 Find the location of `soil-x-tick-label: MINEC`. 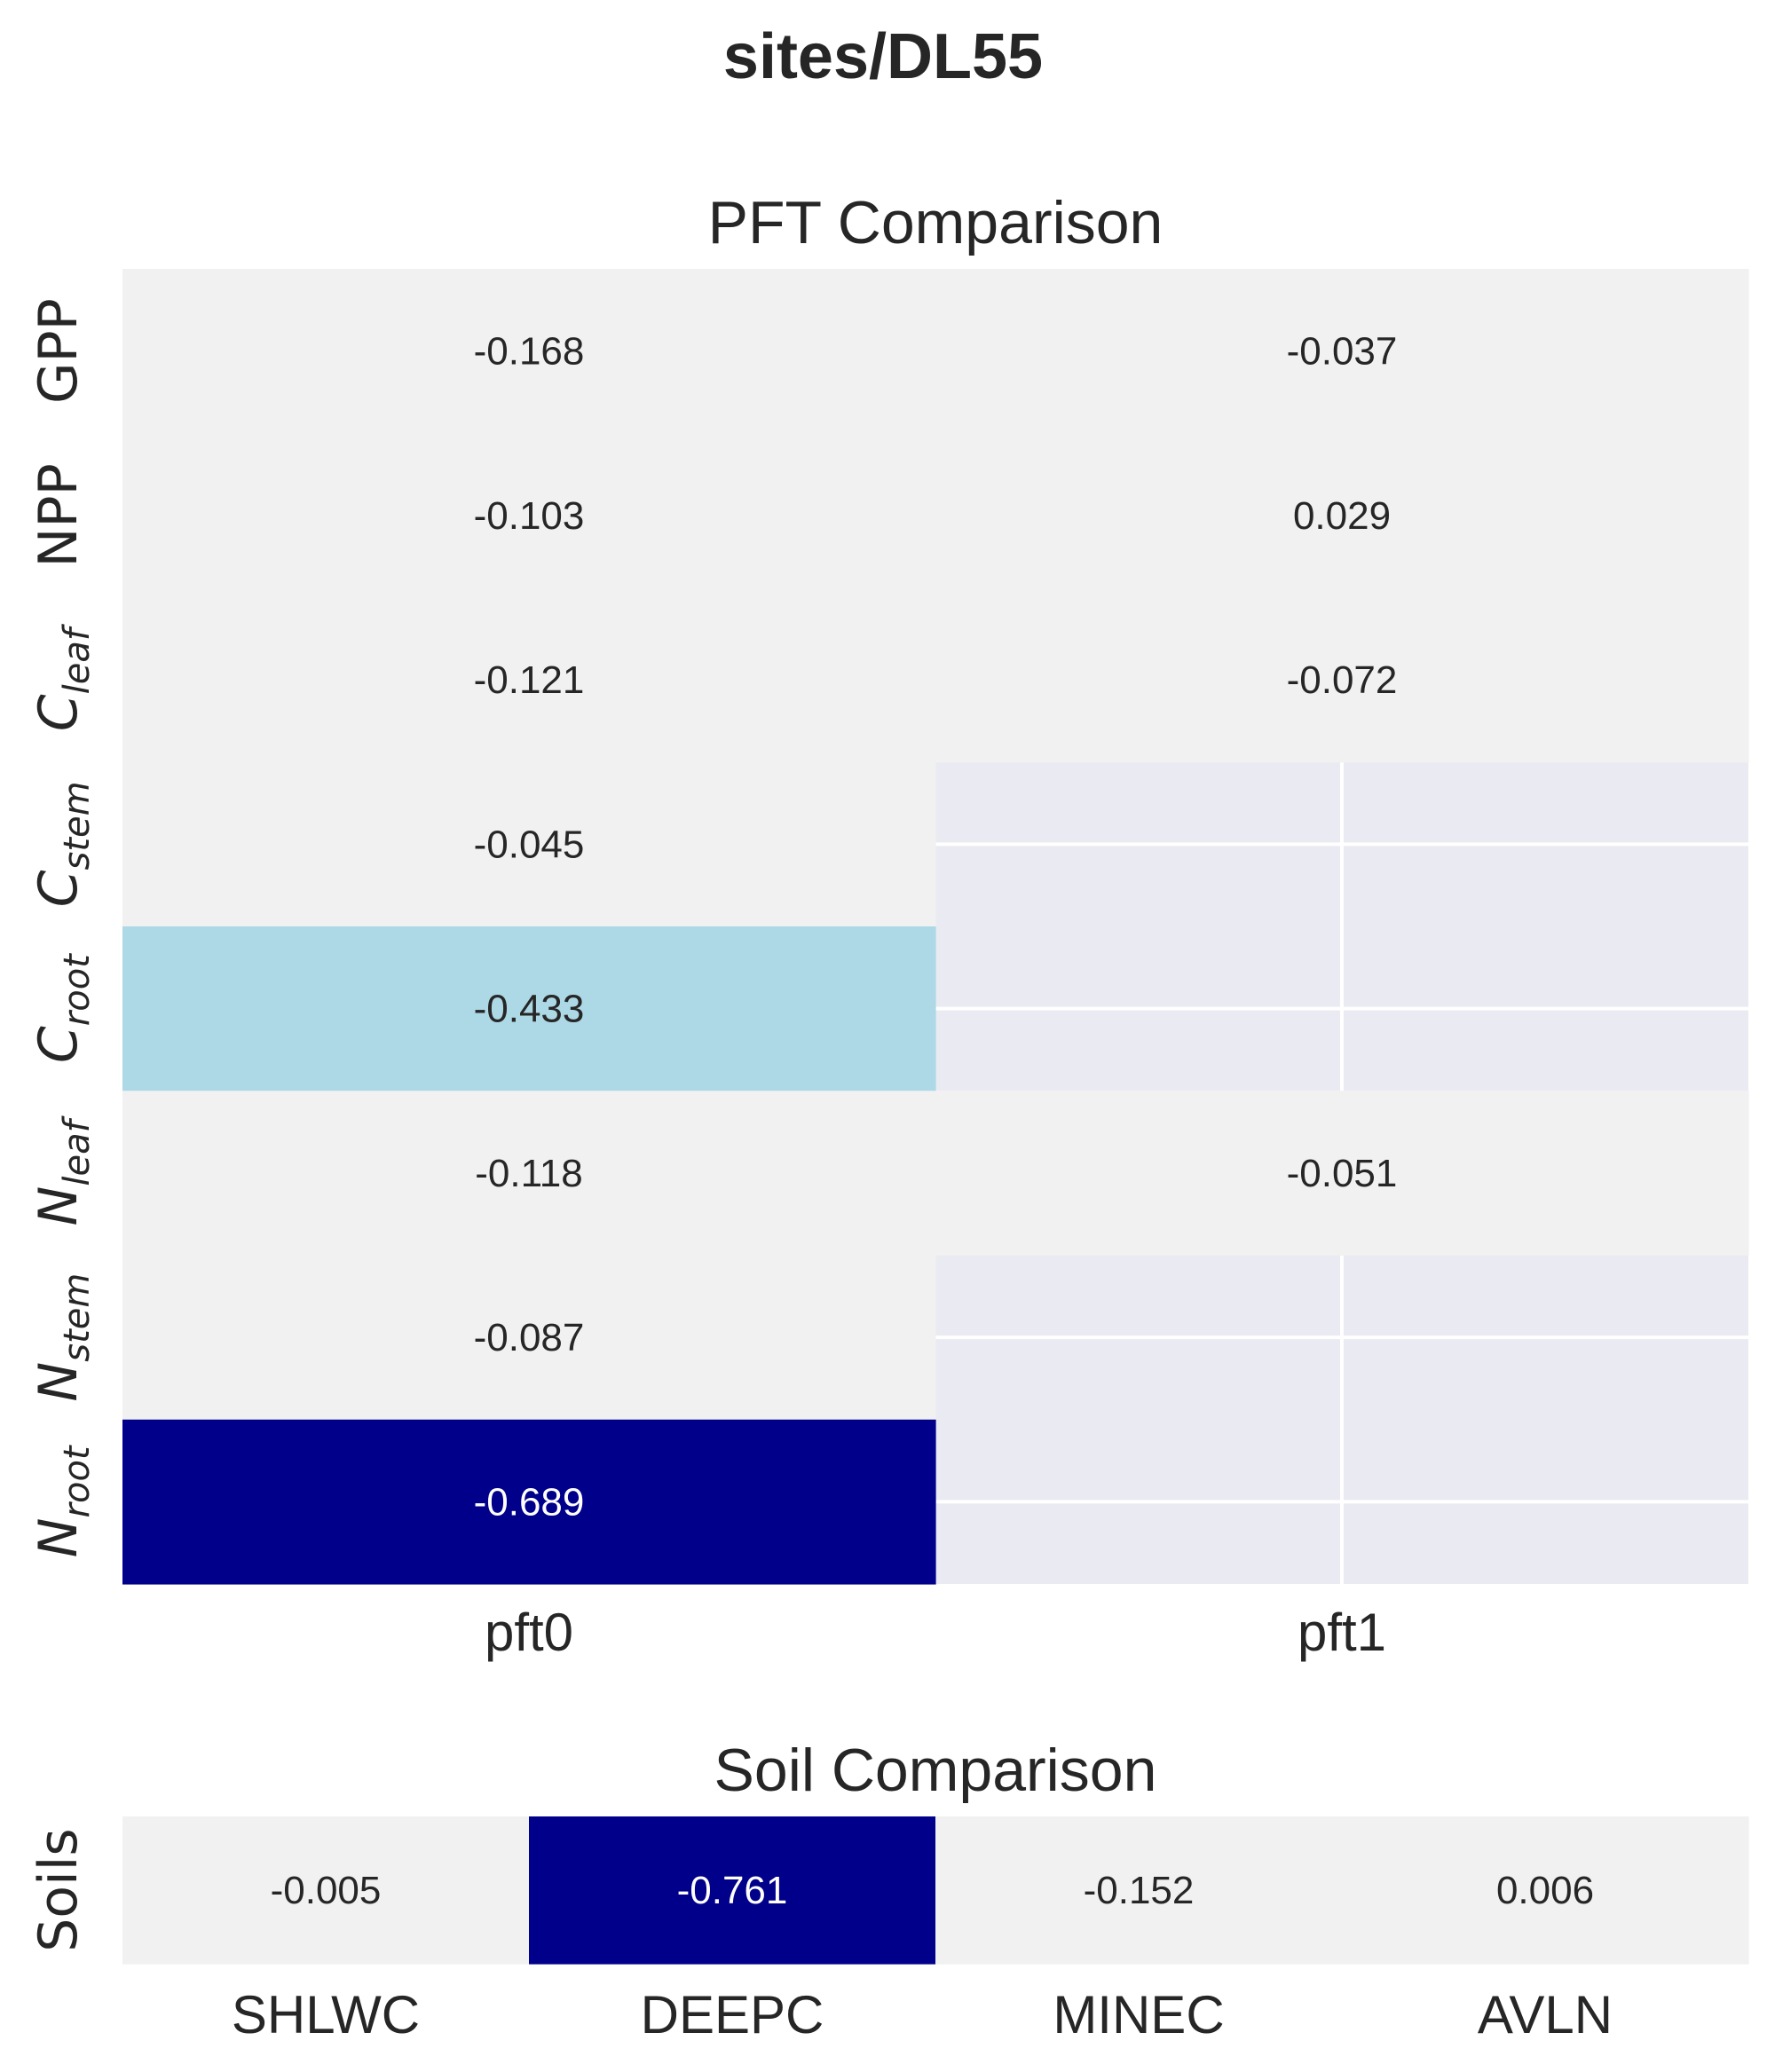

soil-x-tick-label: MINEC is located at coordinates (1138, 2015).